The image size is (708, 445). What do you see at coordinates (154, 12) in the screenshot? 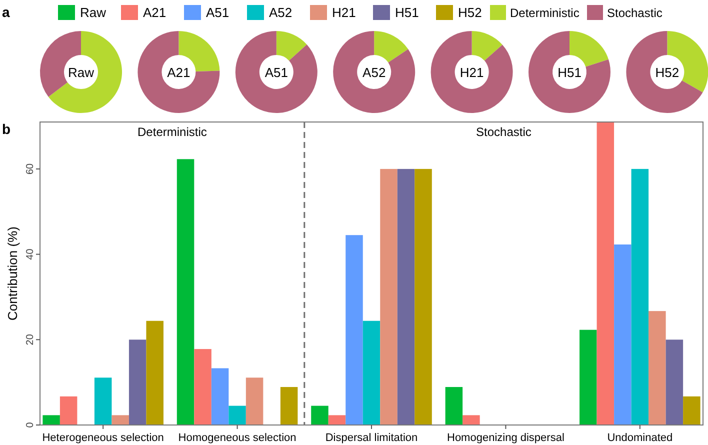
I see `legend-label: A21` at bounding box center [154, 12].